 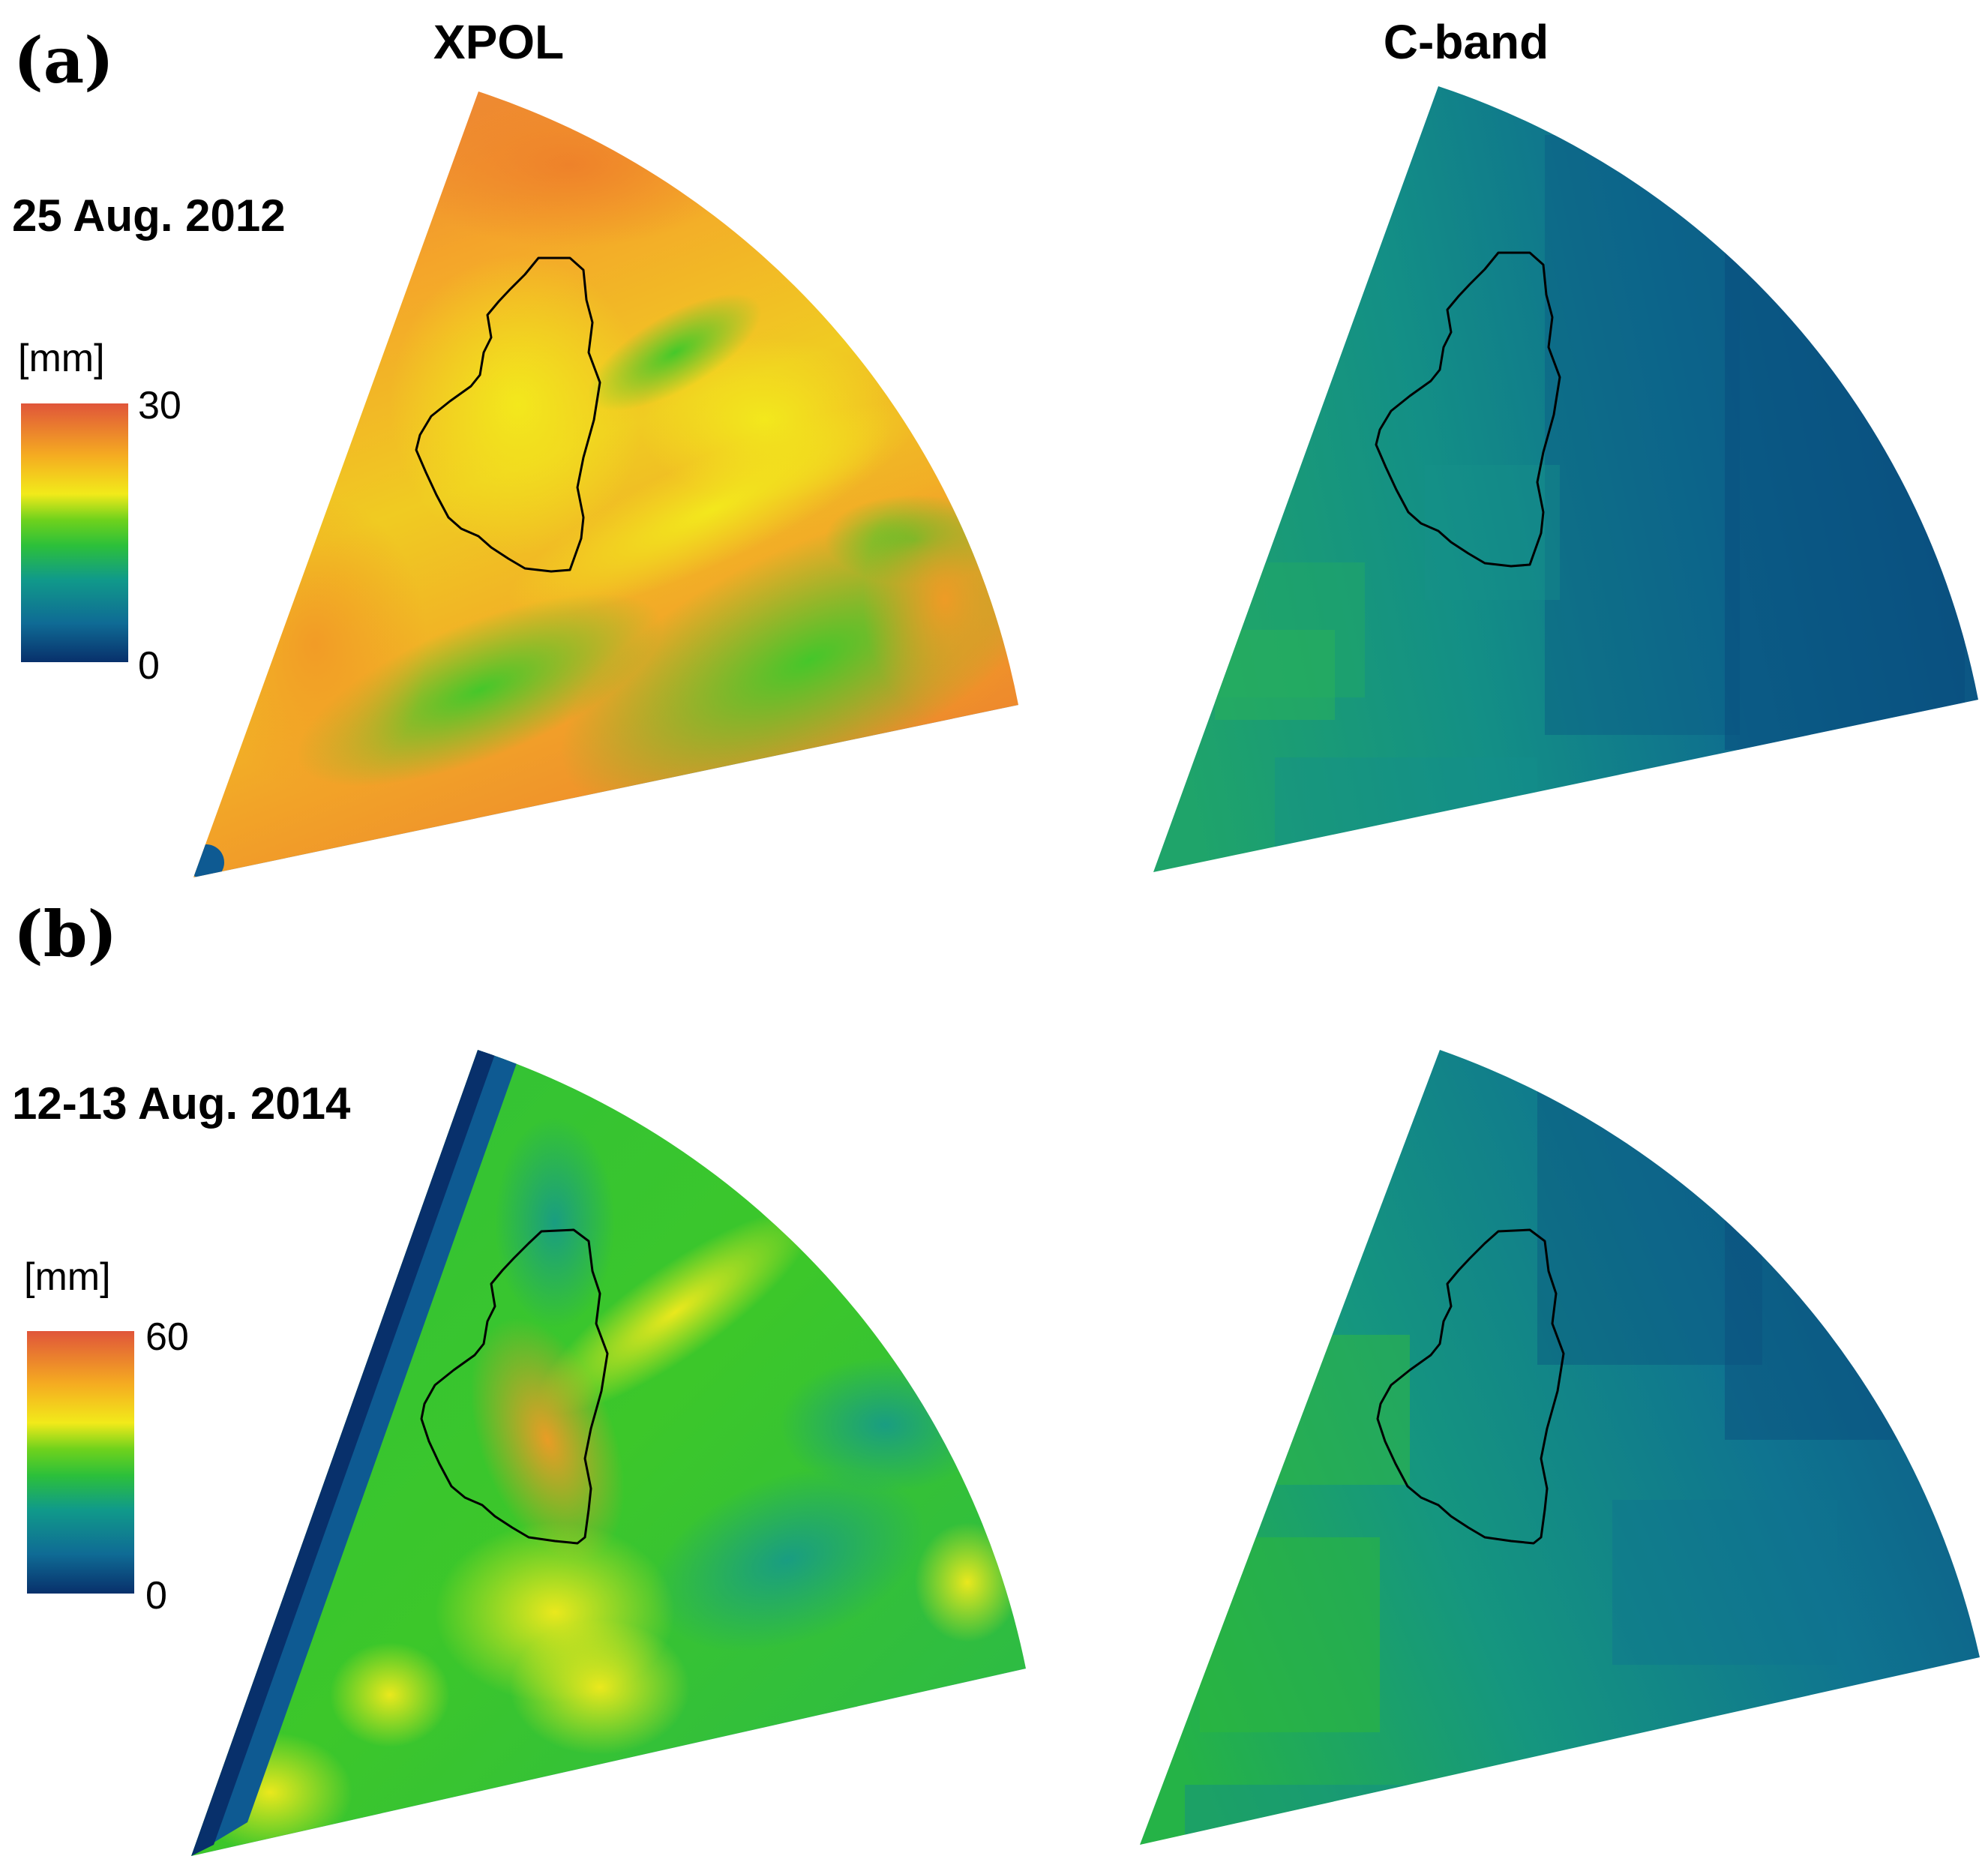 I want to click on panel-a-xpol-catchment-outline, so click(x=508, y=414).